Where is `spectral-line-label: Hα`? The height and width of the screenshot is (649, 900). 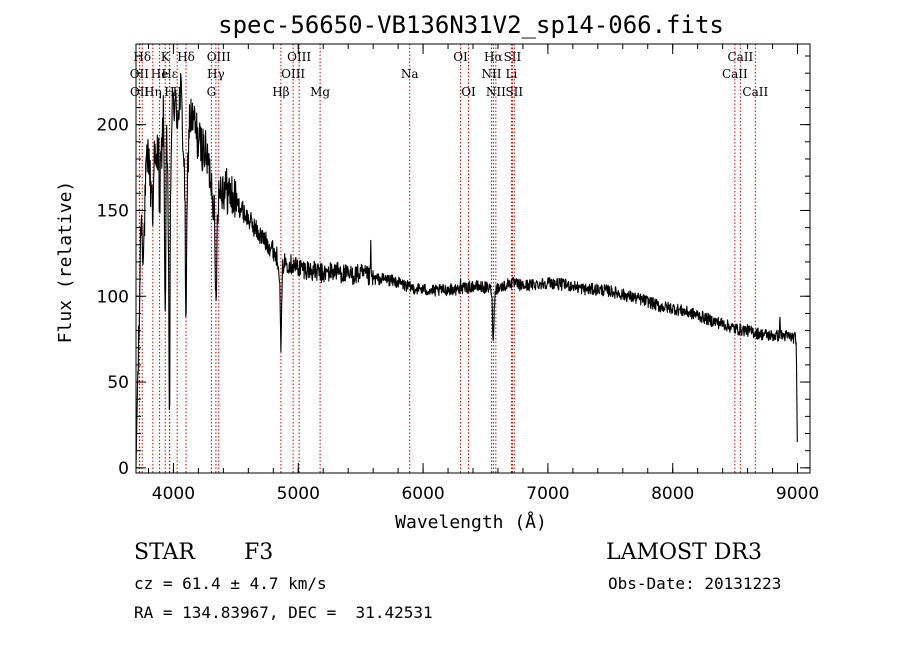 spectral-line-label: Hα is located at coordinates (493, 57).